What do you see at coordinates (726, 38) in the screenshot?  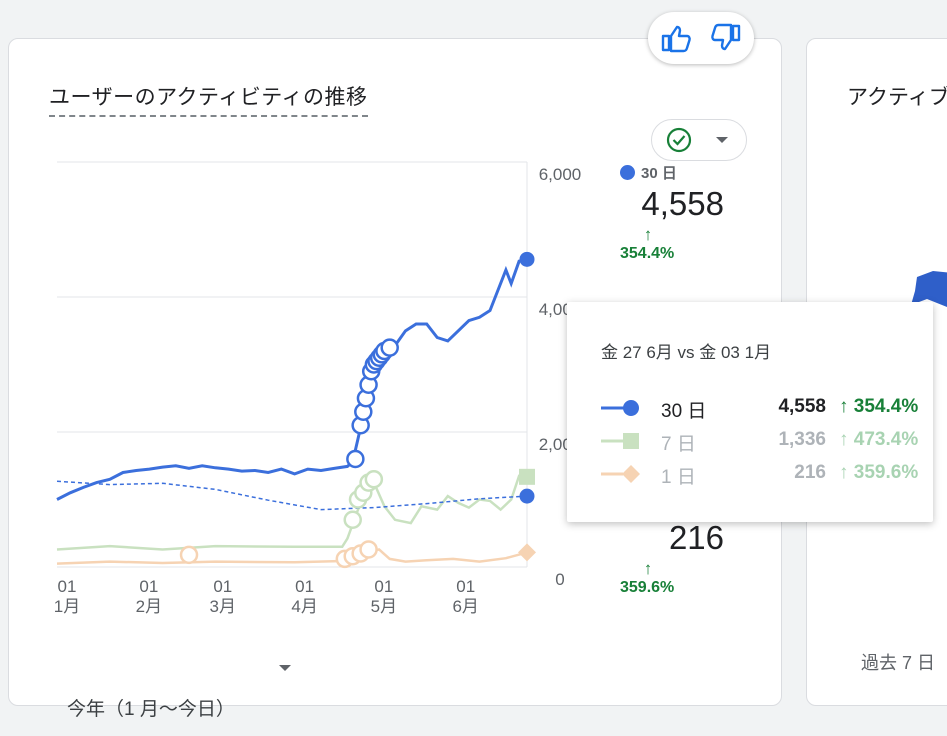 I see `thumbs-down-icon` at bounding box center [726, 38].